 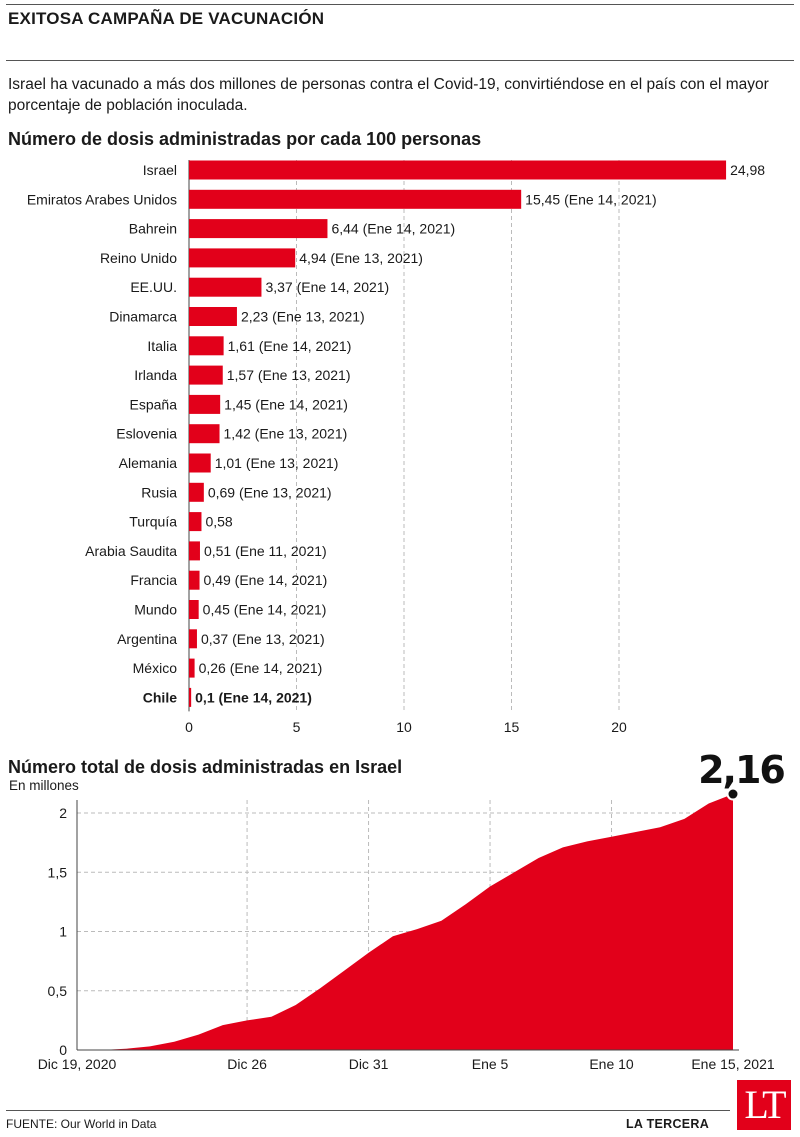 What do you see at coordinates (747, 170) in the screenshot?
I see `bar-value-label: 24,98` at bounding box center [747, 170].